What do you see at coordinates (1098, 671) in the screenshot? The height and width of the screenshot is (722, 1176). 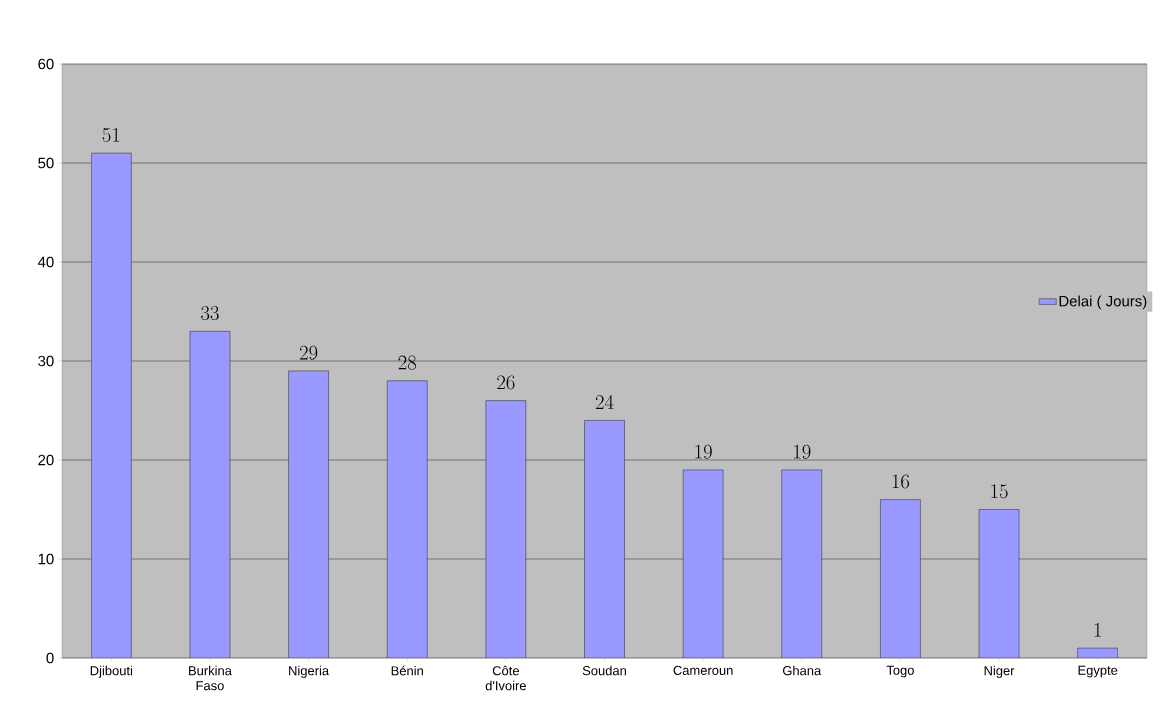 I see `x-tick-label: Egypte` at bounding box center [1098, 671].